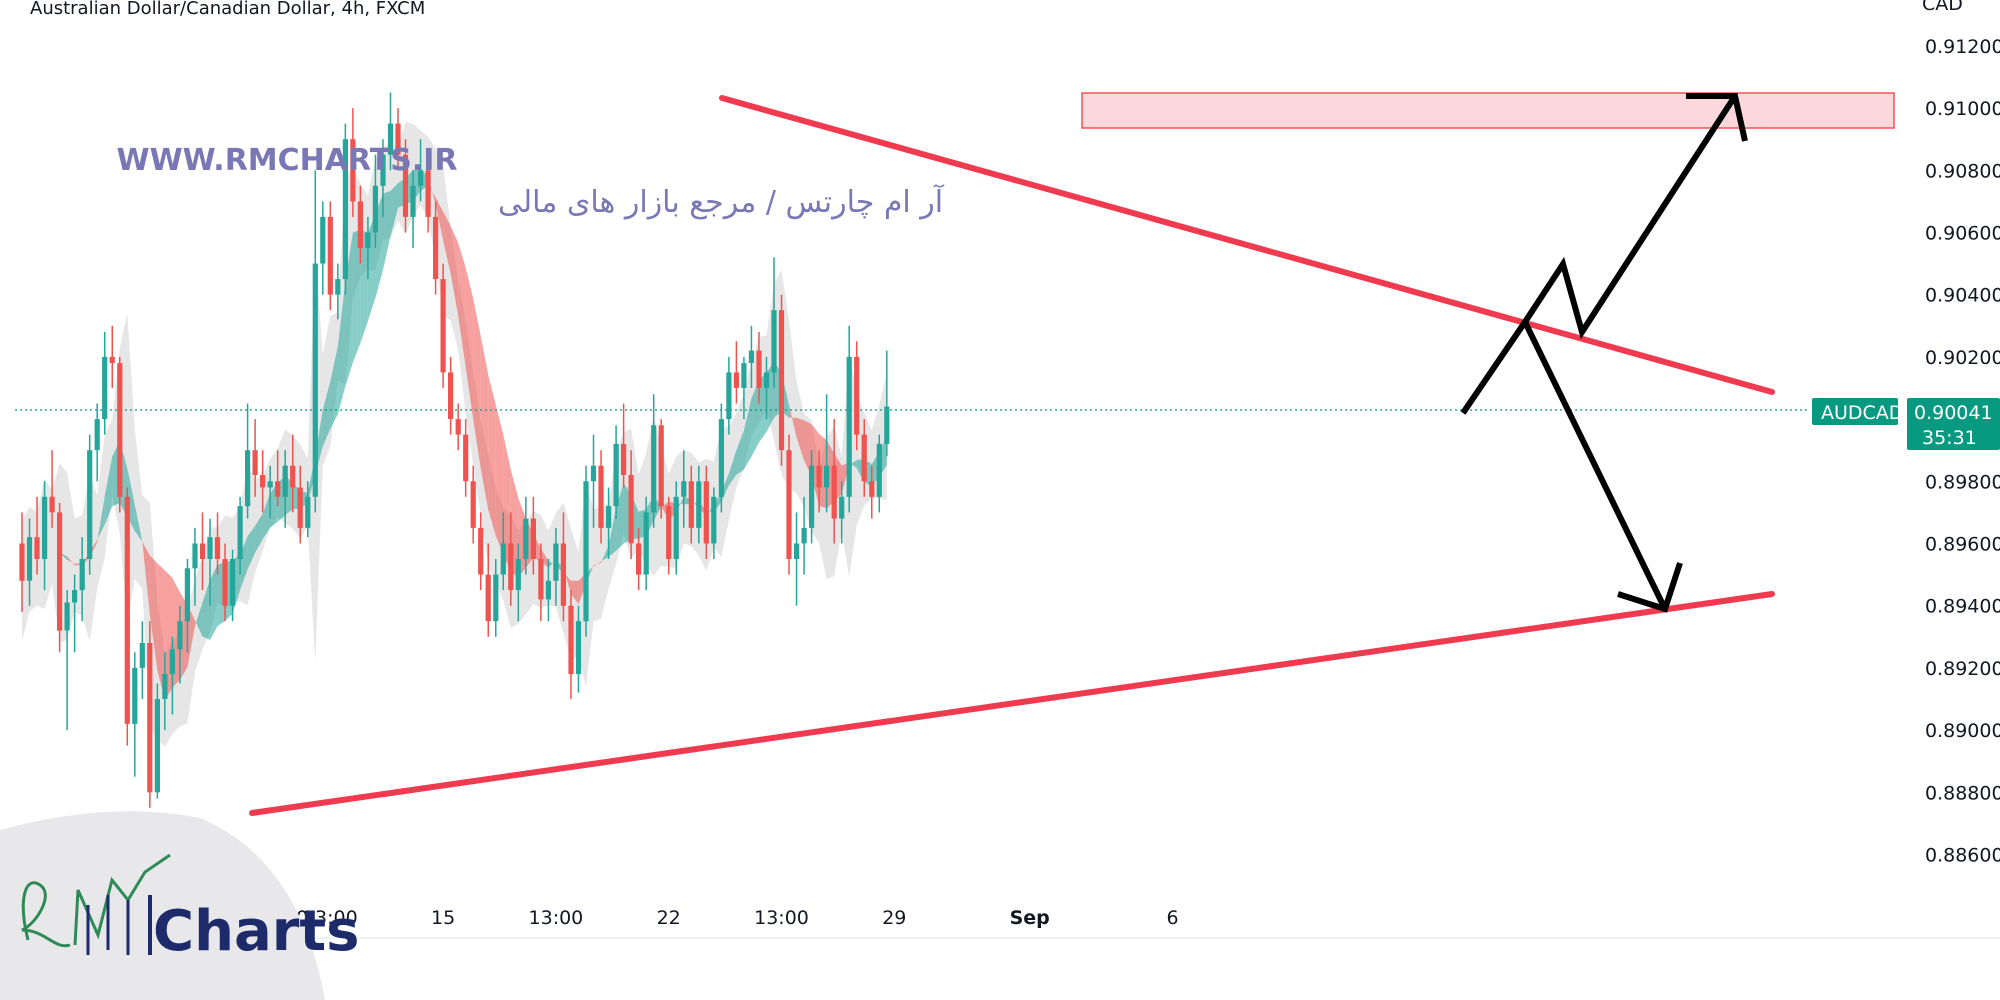 The width and height of the screenshot is (2000, 1000). What do you see at coordinates (1595, 465) in the screenshot?
I see `bearish-projection-arrow` at bounding box center [1595, 465].